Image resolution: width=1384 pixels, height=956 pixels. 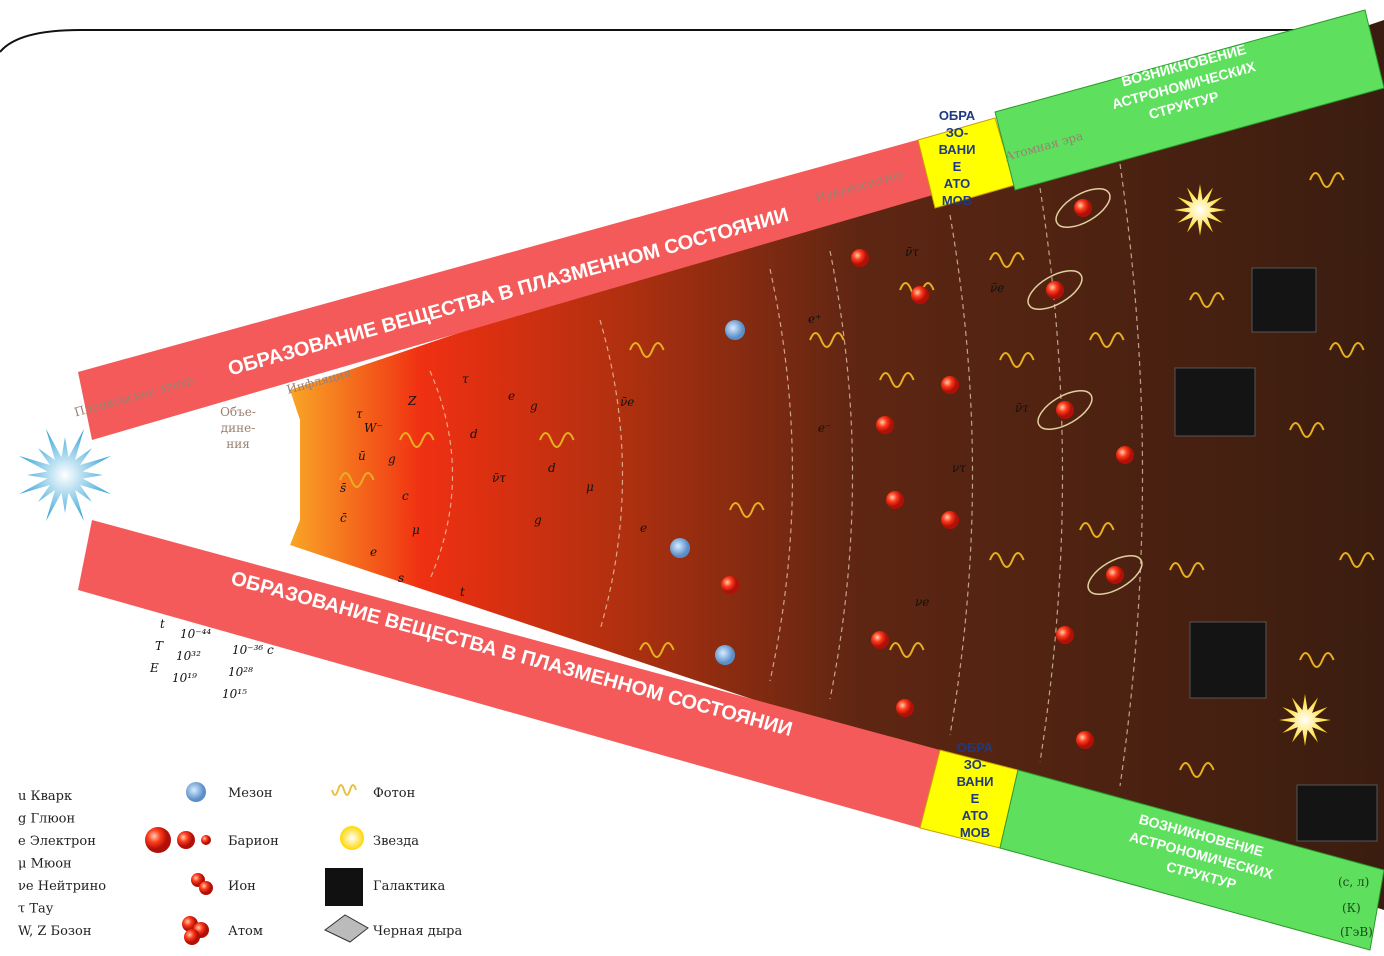 What do you see at coordinates (957, 200) in the screenshot?
I see `formation-text: МОВ` at bounding box center [957, 200].